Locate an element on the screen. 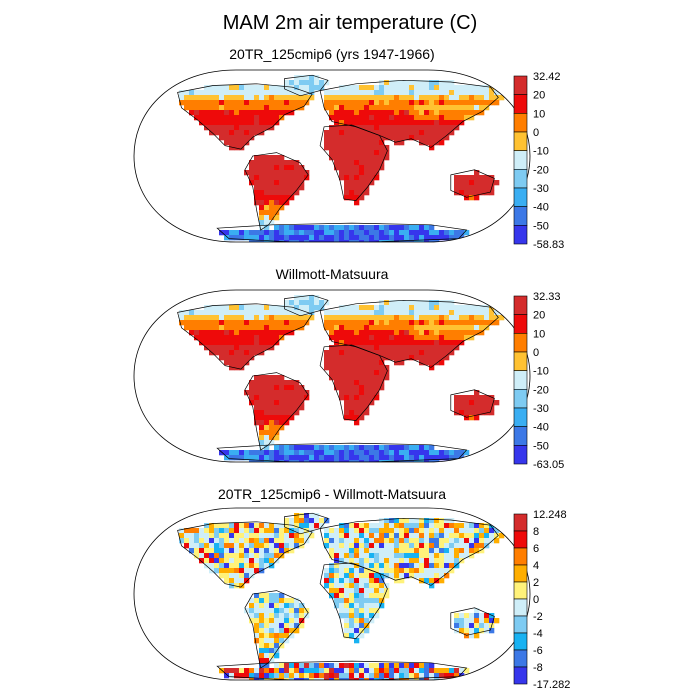  panel-2-colorbar-label: -63.05 is located at coordinates (548, 465).